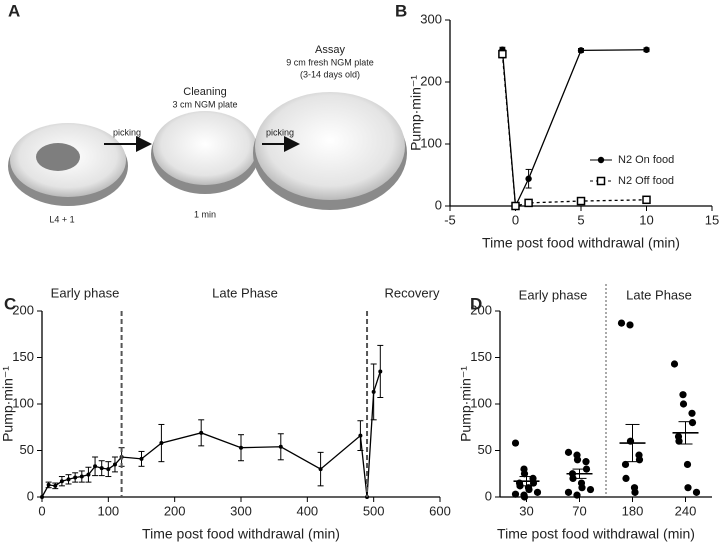 This screenshot has height=544, width=720. Describe the element at coordinates (330, 62) in the screenshot. I see `step-subtitle: 9 cm fresh NGM plate` at that location.